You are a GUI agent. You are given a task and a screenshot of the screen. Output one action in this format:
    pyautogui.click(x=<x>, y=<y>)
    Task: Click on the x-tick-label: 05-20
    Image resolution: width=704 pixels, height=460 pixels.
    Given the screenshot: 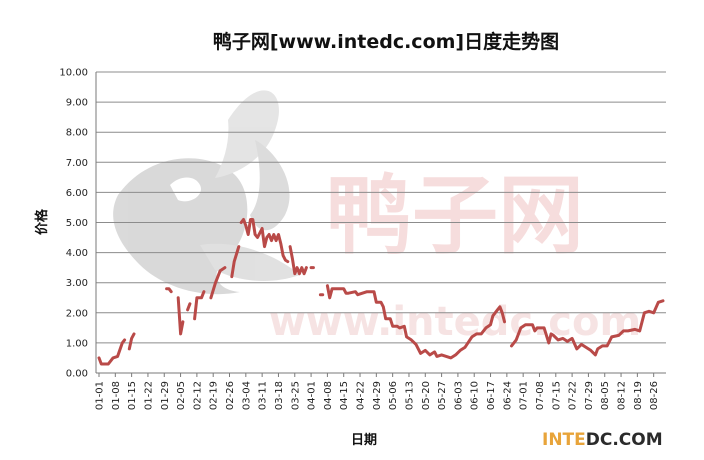 What is the action you would take?
    pyautogui.click(x=426, y=395)
    